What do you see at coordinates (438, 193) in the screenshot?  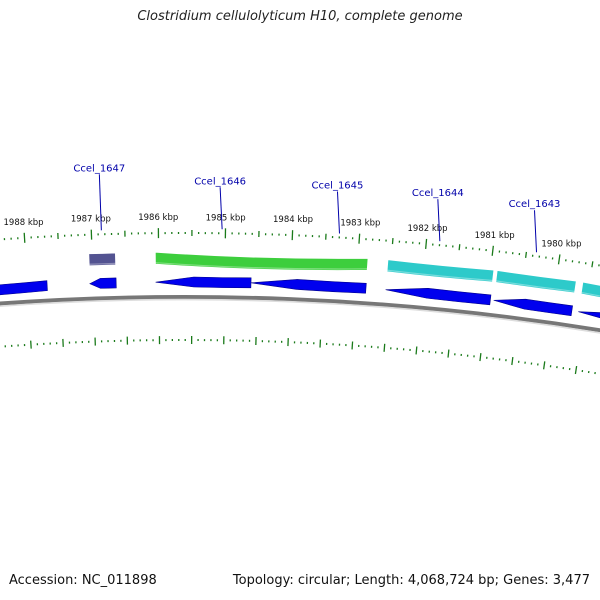 I see `gene-label-ccel-1644: Ccel_1644` at bounding box center [438, 193].